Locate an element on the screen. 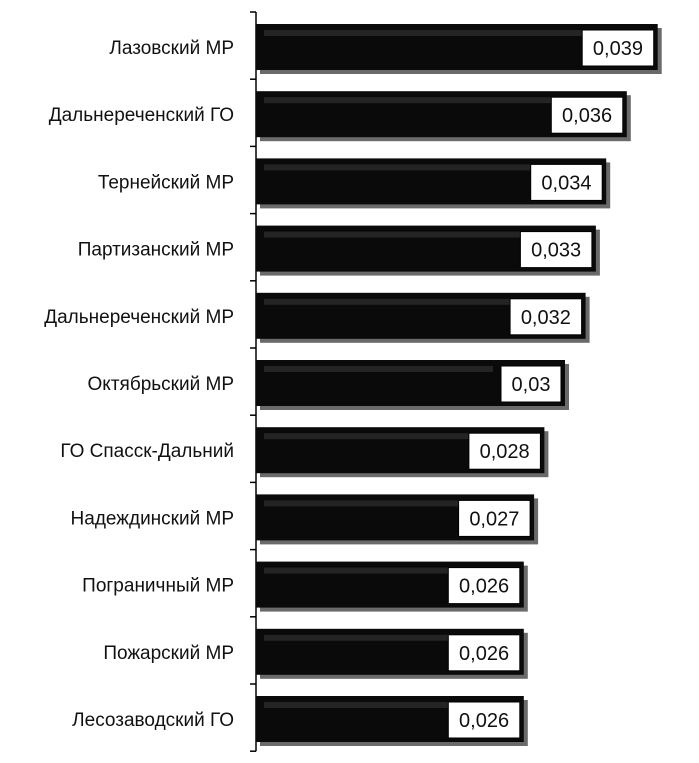 The image size is (699, 763). category-label: Дальнереченский МР is located at coordinates (139, 317).